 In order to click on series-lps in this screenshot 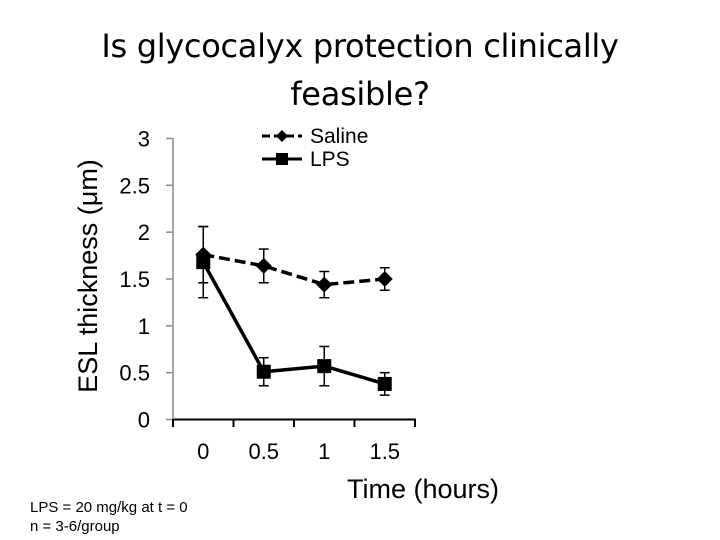, I will do `click(294, 310)`.